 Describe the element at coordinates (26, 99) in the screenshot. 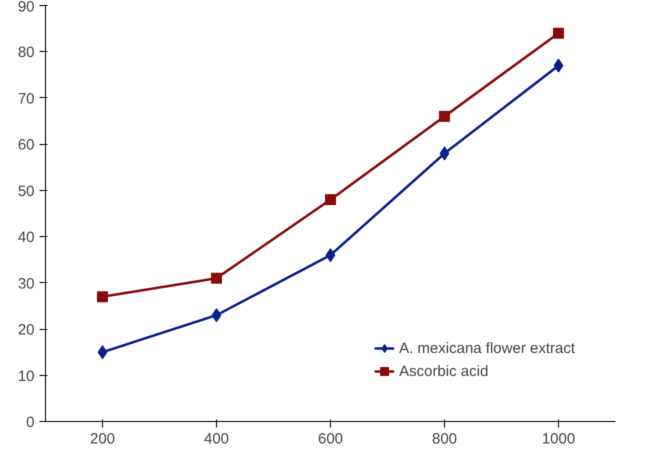

I see `y-tick-label: 70` at that location.